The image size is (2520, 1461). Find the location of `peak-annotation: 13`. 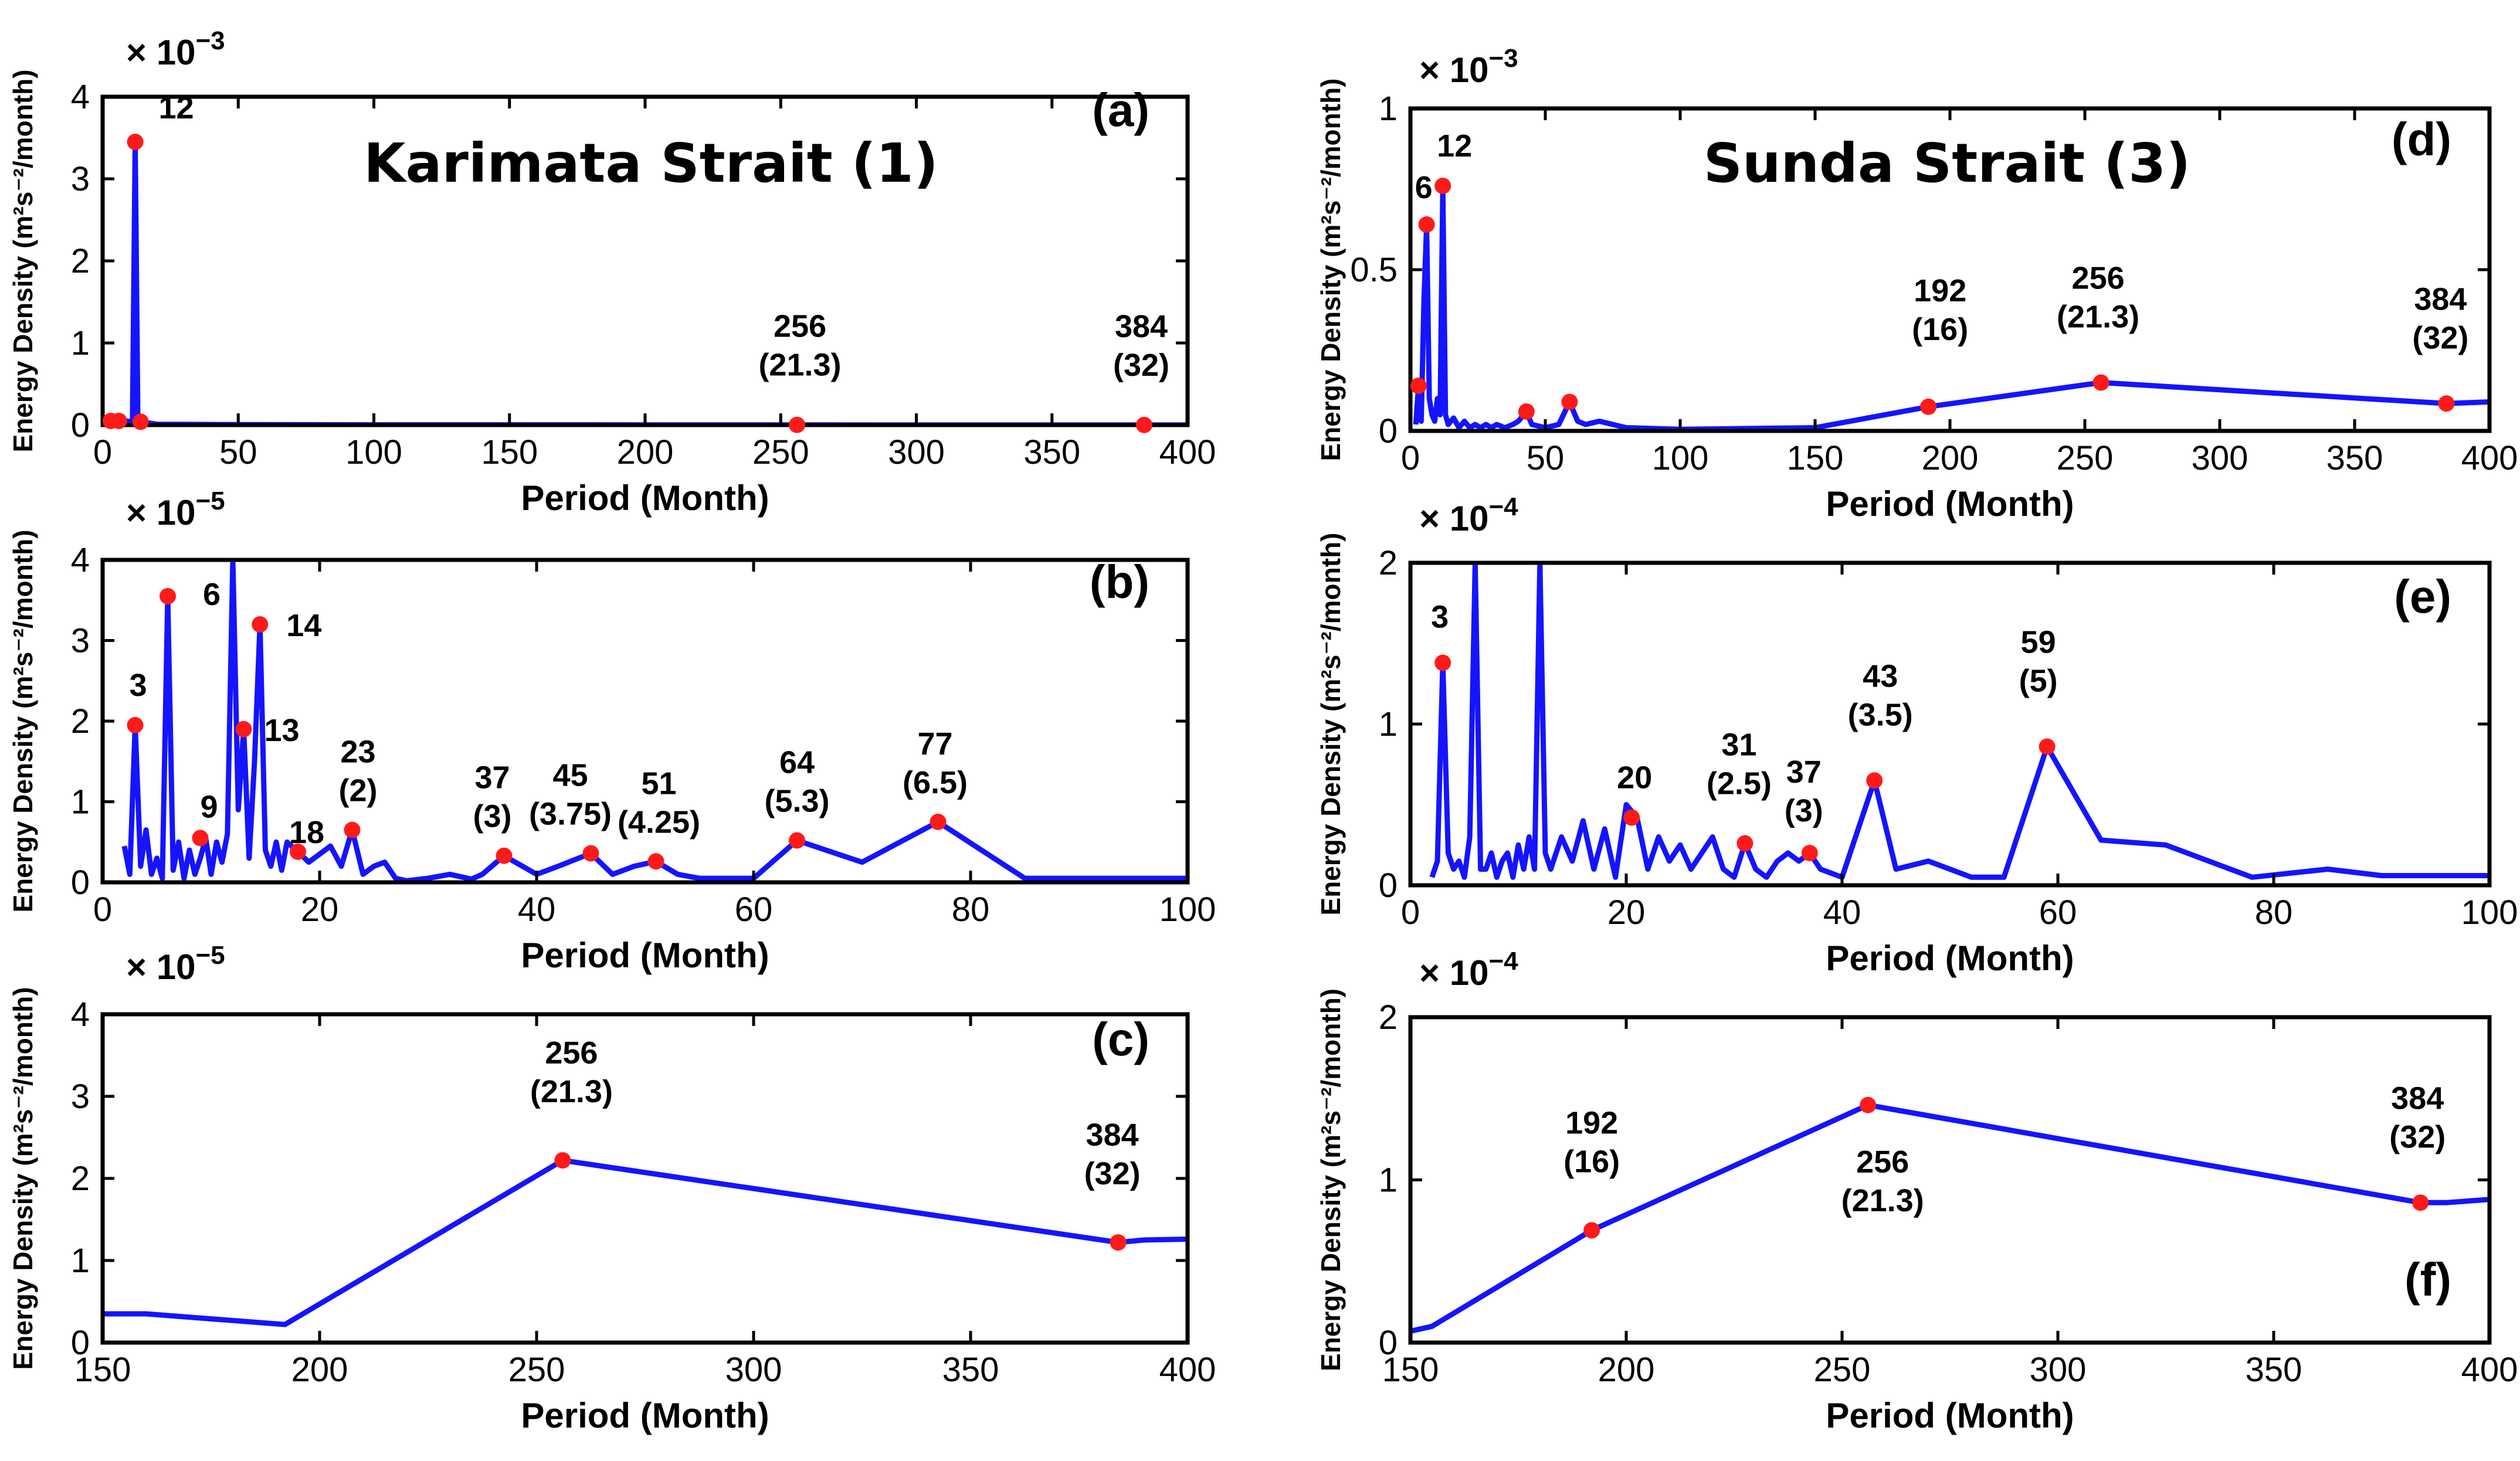

peak-annotation: 13 is located at coordinates (281, 730).